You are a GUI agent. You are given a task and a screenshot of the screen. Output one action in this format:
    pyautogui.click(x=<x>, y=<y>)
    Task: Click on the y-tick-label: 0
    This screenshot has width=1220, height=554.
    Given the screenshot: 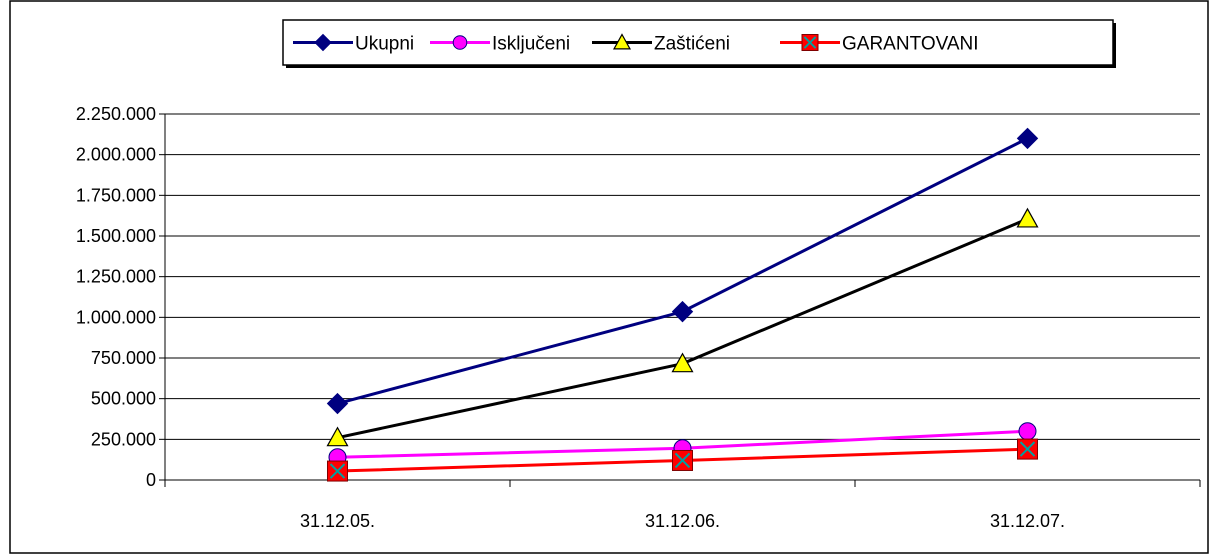 What is the action you would take?
    pyautogui.click(x=151, y=480)
    